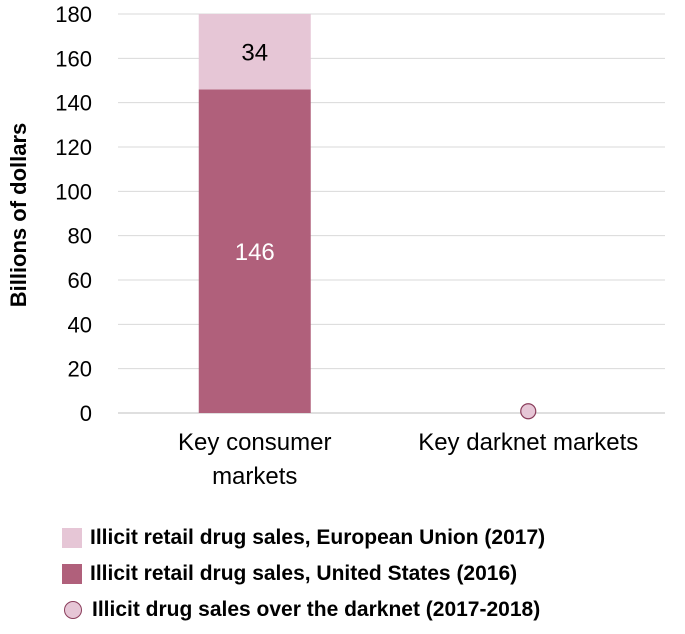  Describe the element at coordinates (73, 610) in the screenshot. I see `legend-swatch-darknet` at that location.